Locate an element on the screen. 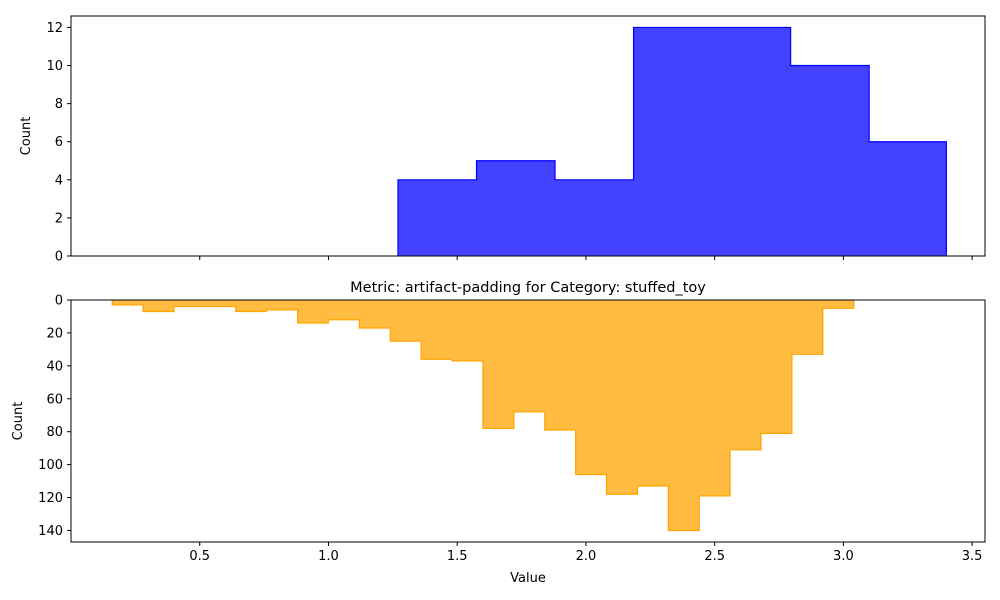  y-tick-label: 12 is located at coordinates (54, 28).